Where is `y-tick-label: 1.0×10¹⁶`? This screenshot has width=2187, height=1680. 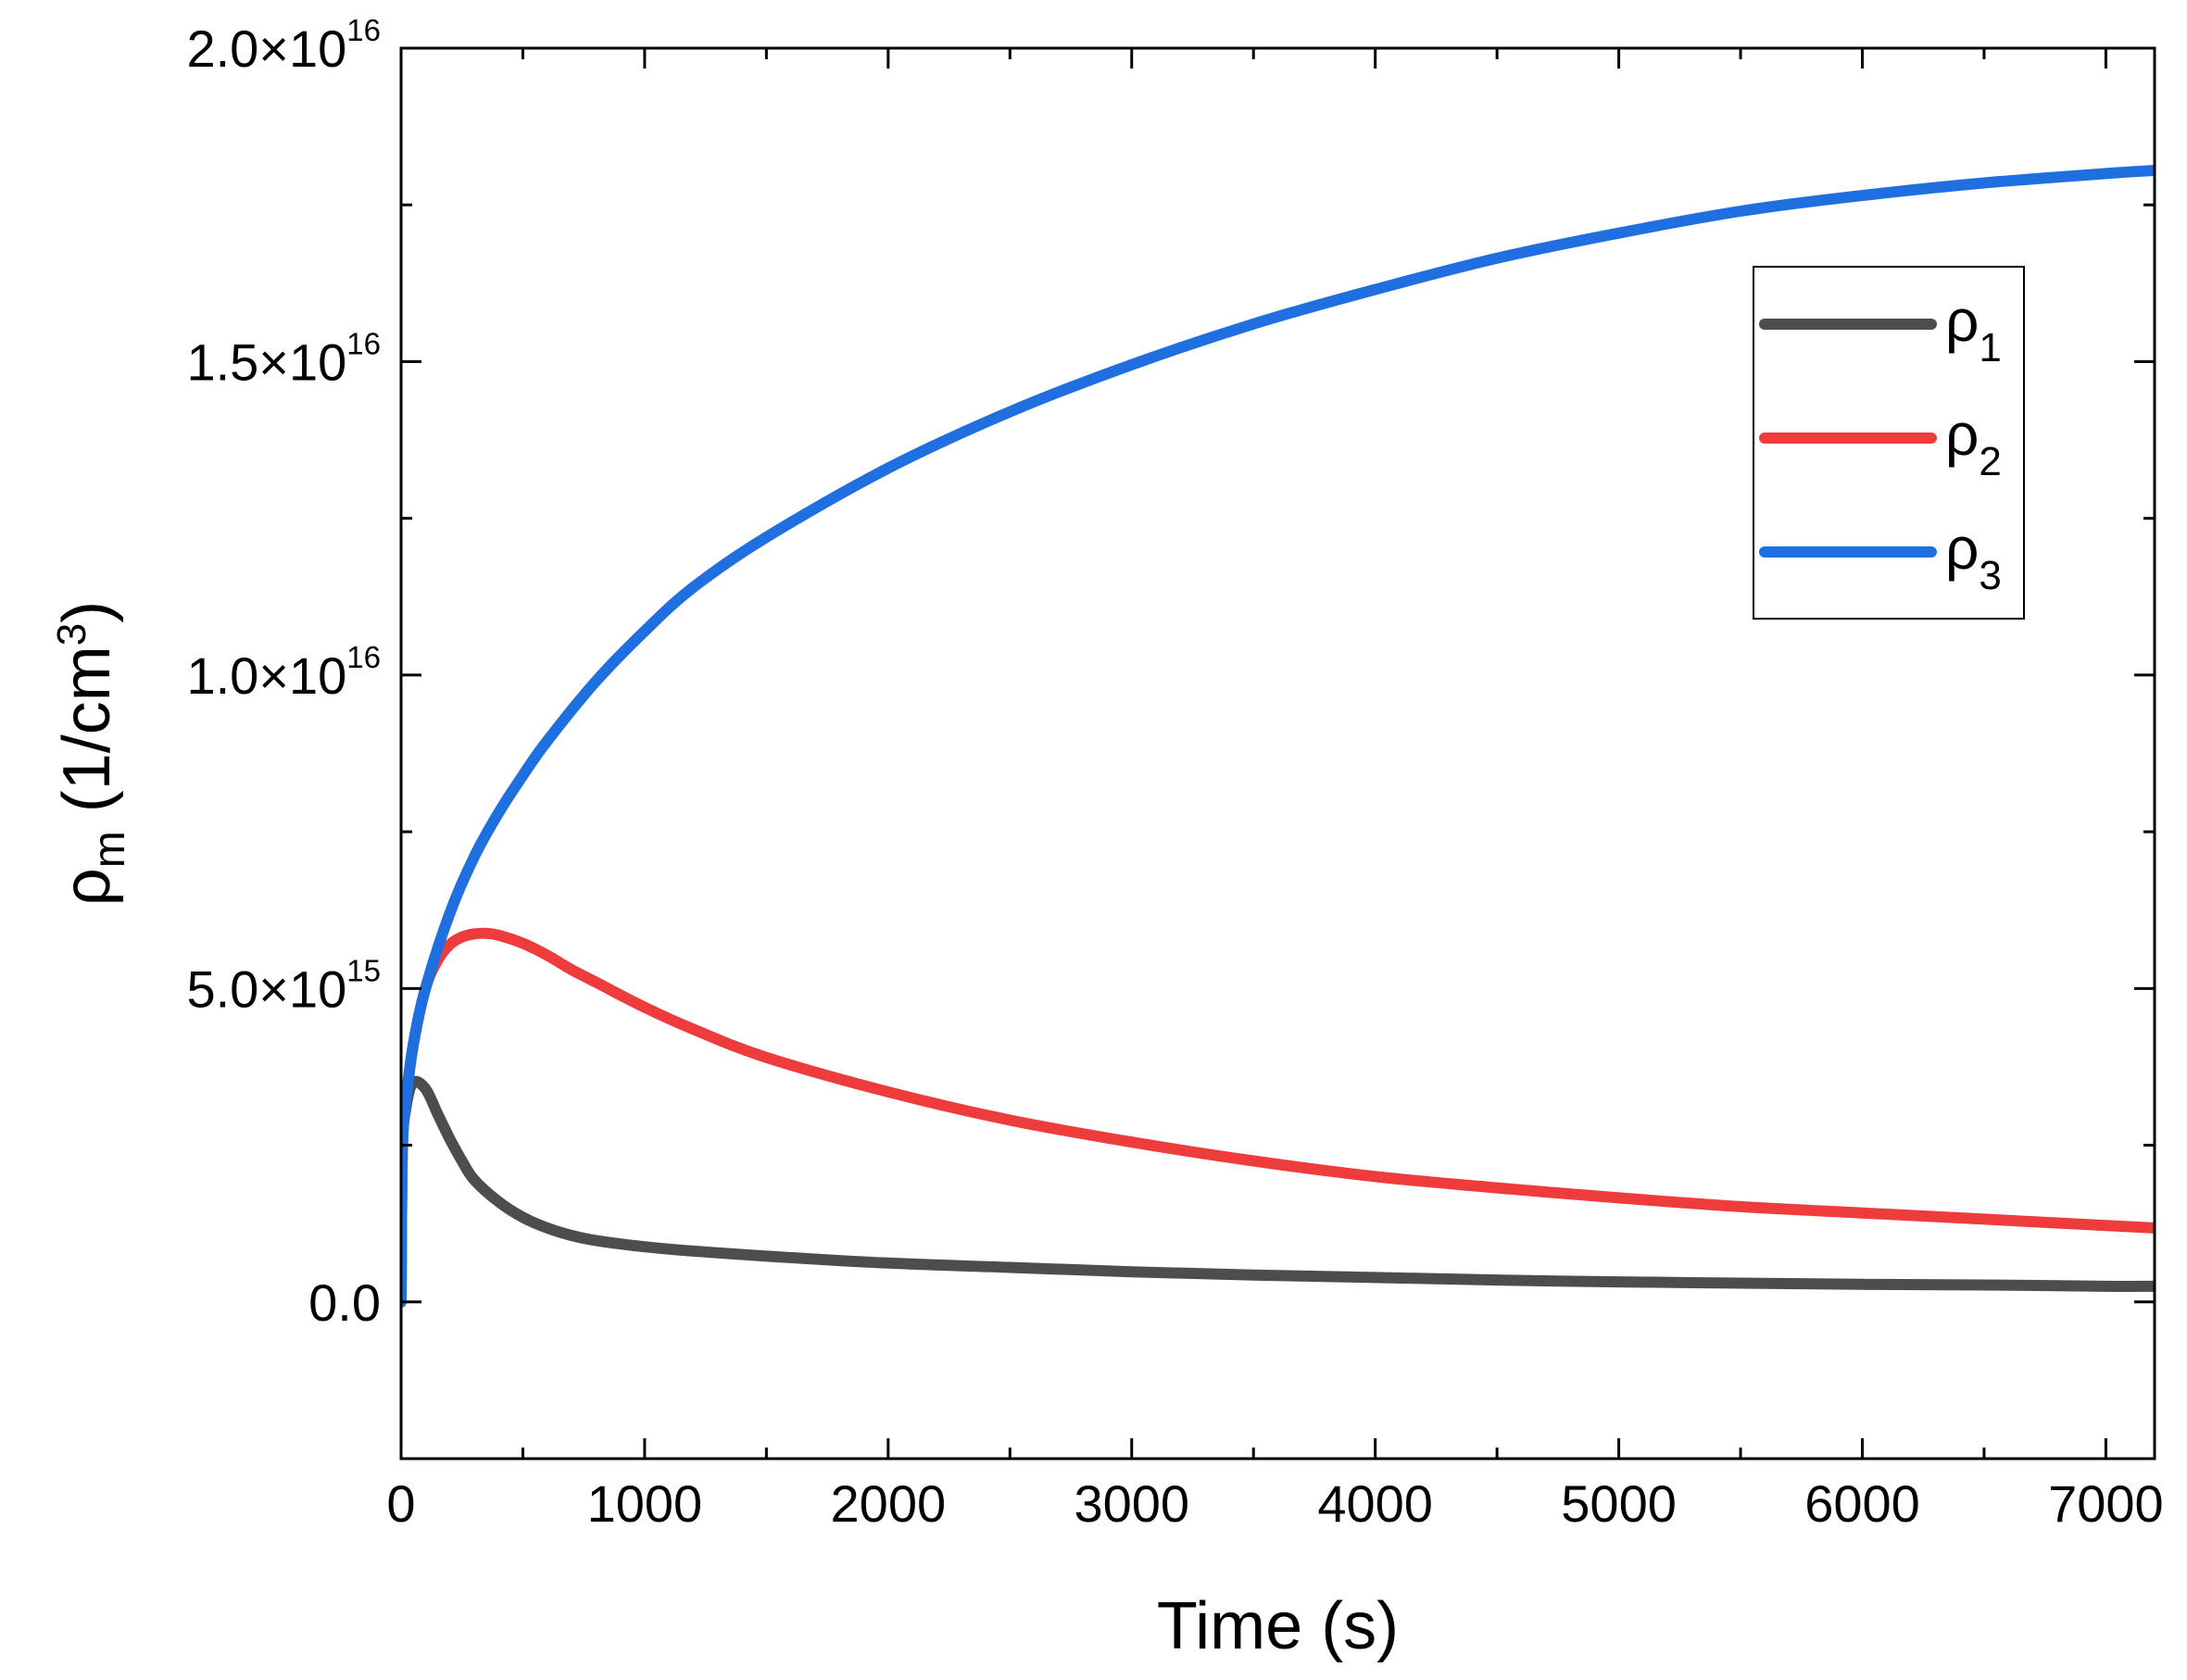
y-tick-label: 1.0×10¹⁶ is located at coordinates (283, 672).